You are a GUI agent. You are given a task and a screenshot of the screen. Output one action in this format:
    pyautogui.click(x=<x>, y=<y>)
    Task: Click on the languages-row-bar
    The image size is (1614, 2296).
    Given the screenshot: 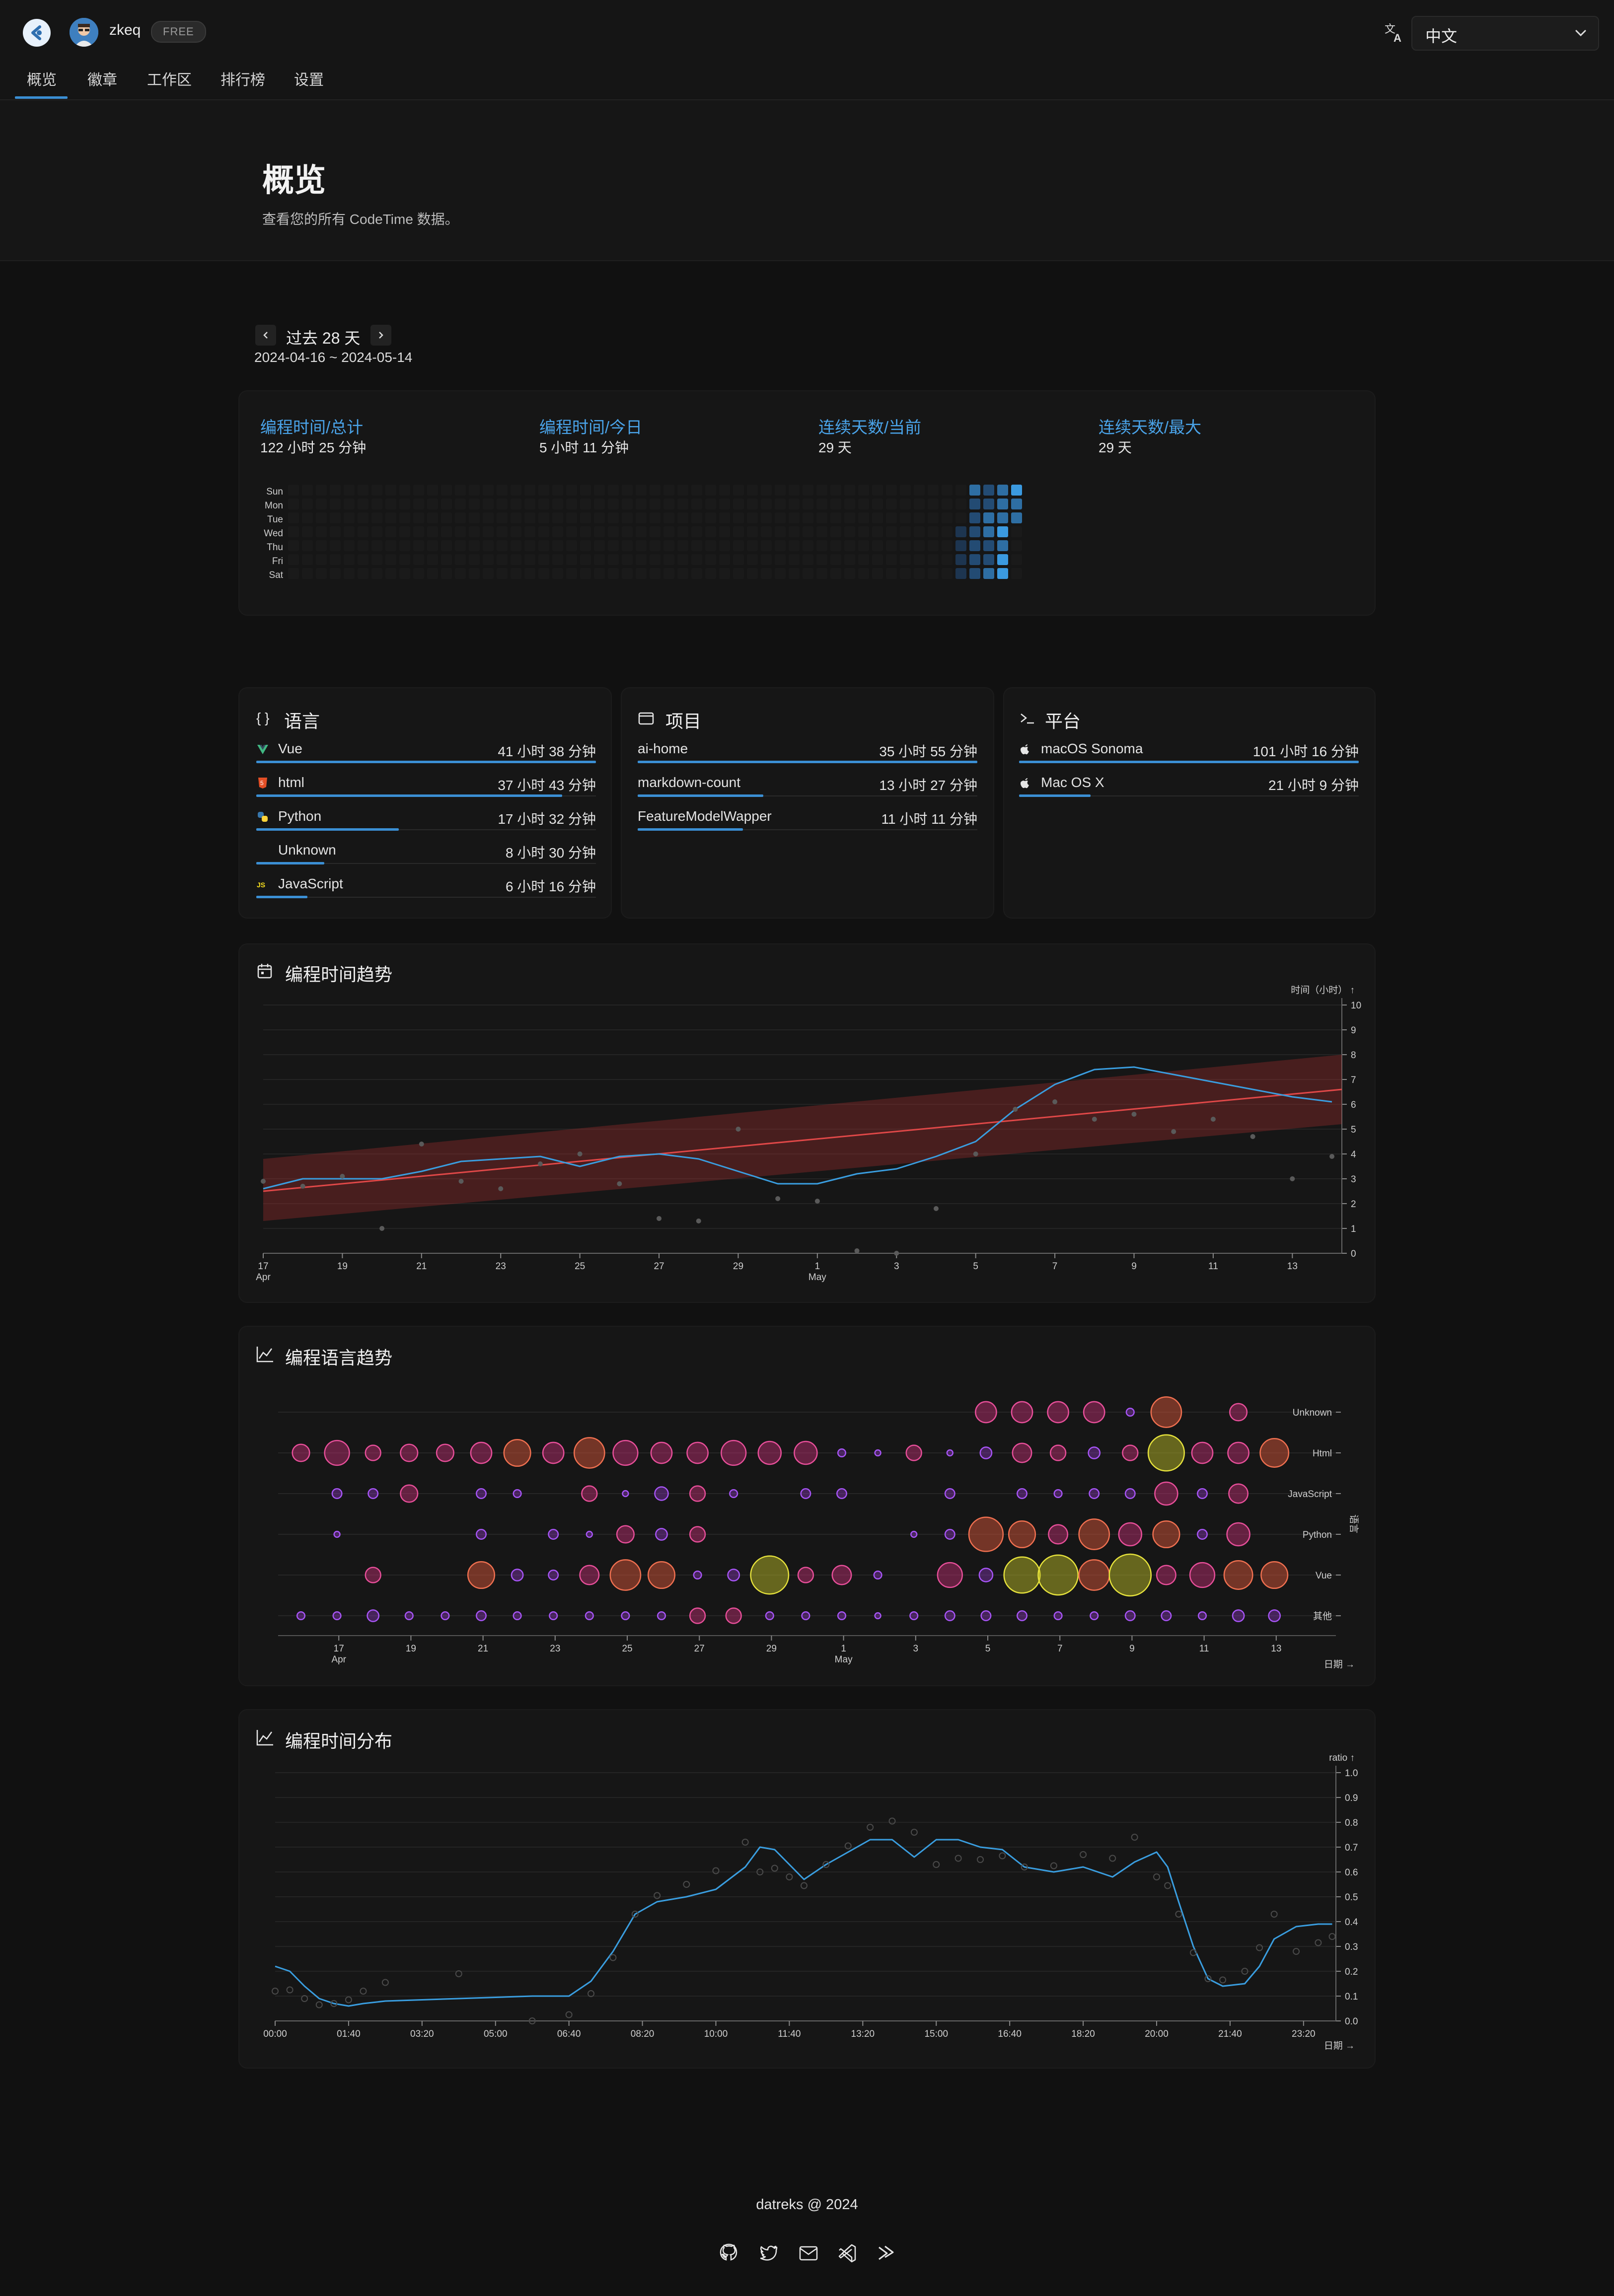 What is the action you would take?
    pyautogui.click(x=409, y=795)
    